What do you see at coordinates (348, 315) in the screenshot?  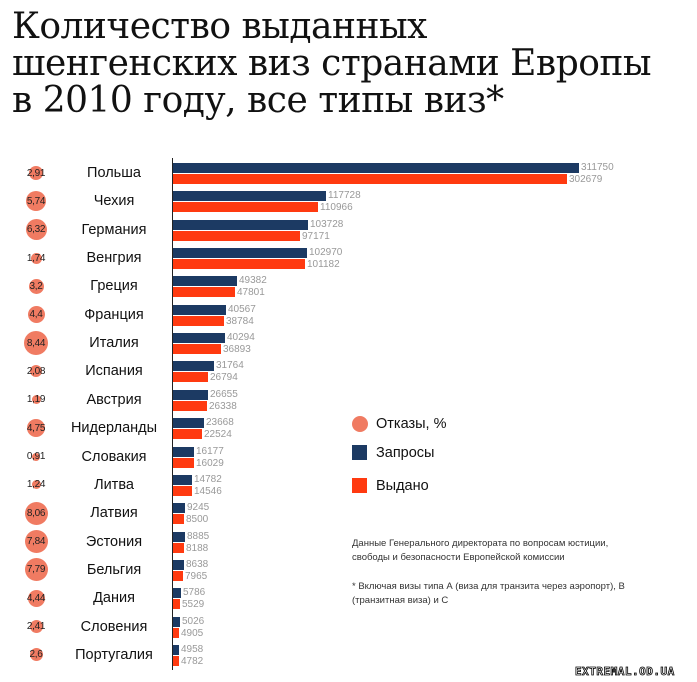 I see `bar-row: 4,4 Франция 40567 38784` at bounding box center [348, 315].